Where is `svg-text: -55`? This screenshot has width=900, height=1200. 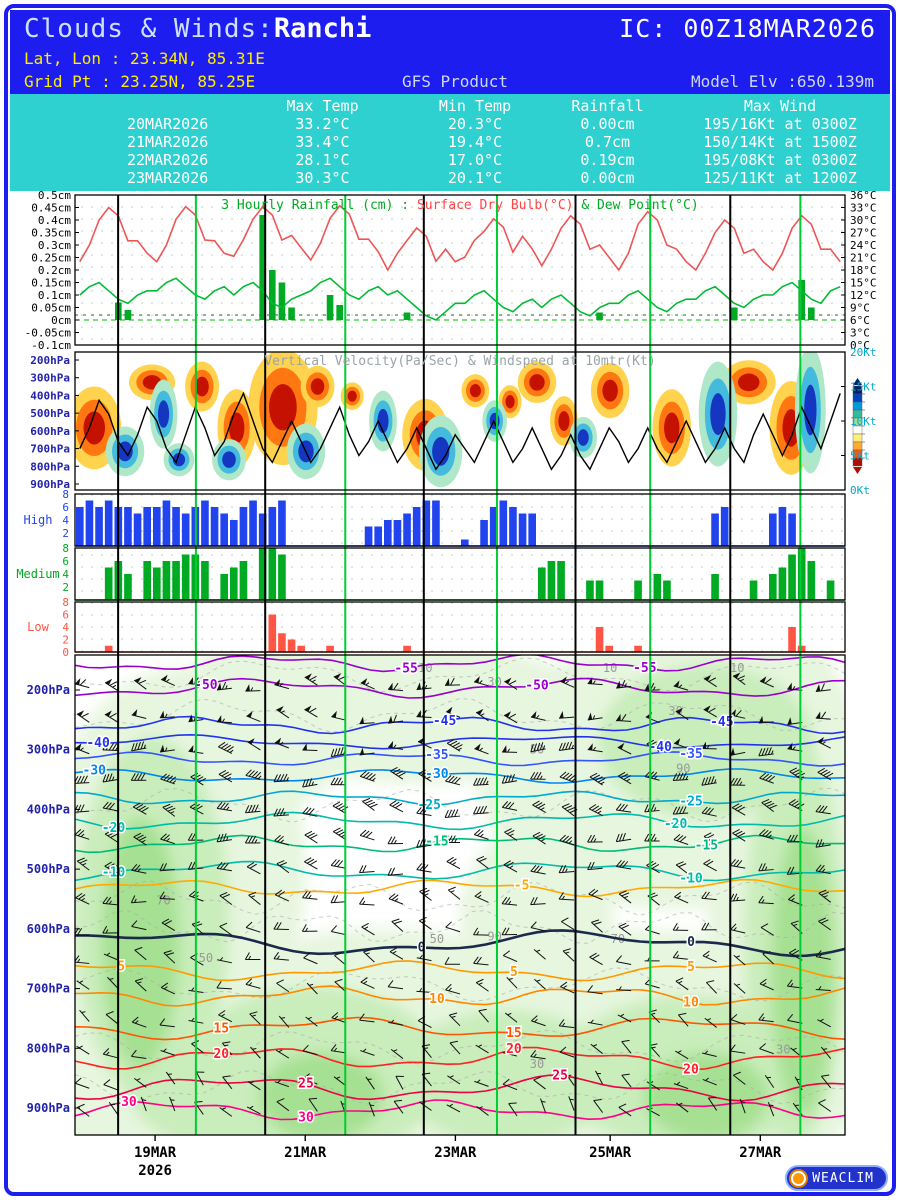
svg-text: -55 is located at coordinates (644, 668).